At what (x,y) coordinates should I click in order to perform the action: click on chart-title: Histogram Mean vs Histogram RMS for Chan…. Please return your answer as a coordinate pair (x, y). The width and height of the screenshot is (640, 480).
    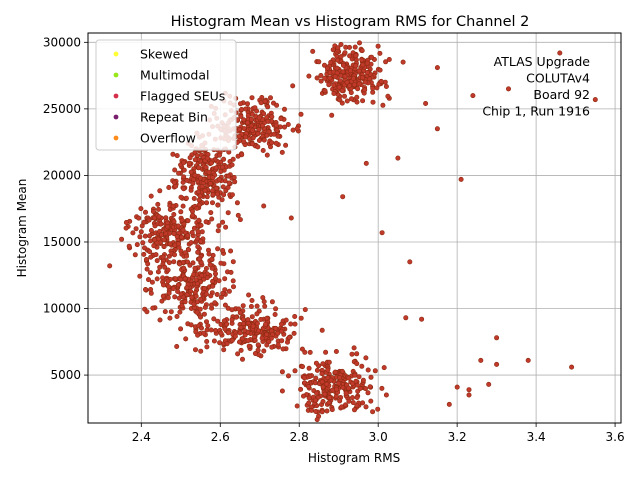
    Looking at the image, I should click on (350, 22).